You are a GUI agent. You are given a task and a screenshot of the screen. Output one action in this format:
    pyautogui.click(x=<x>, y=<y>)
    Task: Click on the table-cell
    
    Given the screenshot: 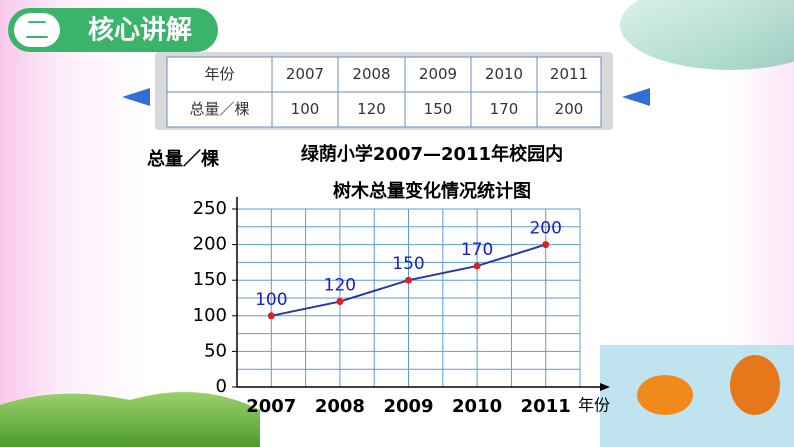 What is the action you would take?
    pyautogui.click(x=569, y=109)
    